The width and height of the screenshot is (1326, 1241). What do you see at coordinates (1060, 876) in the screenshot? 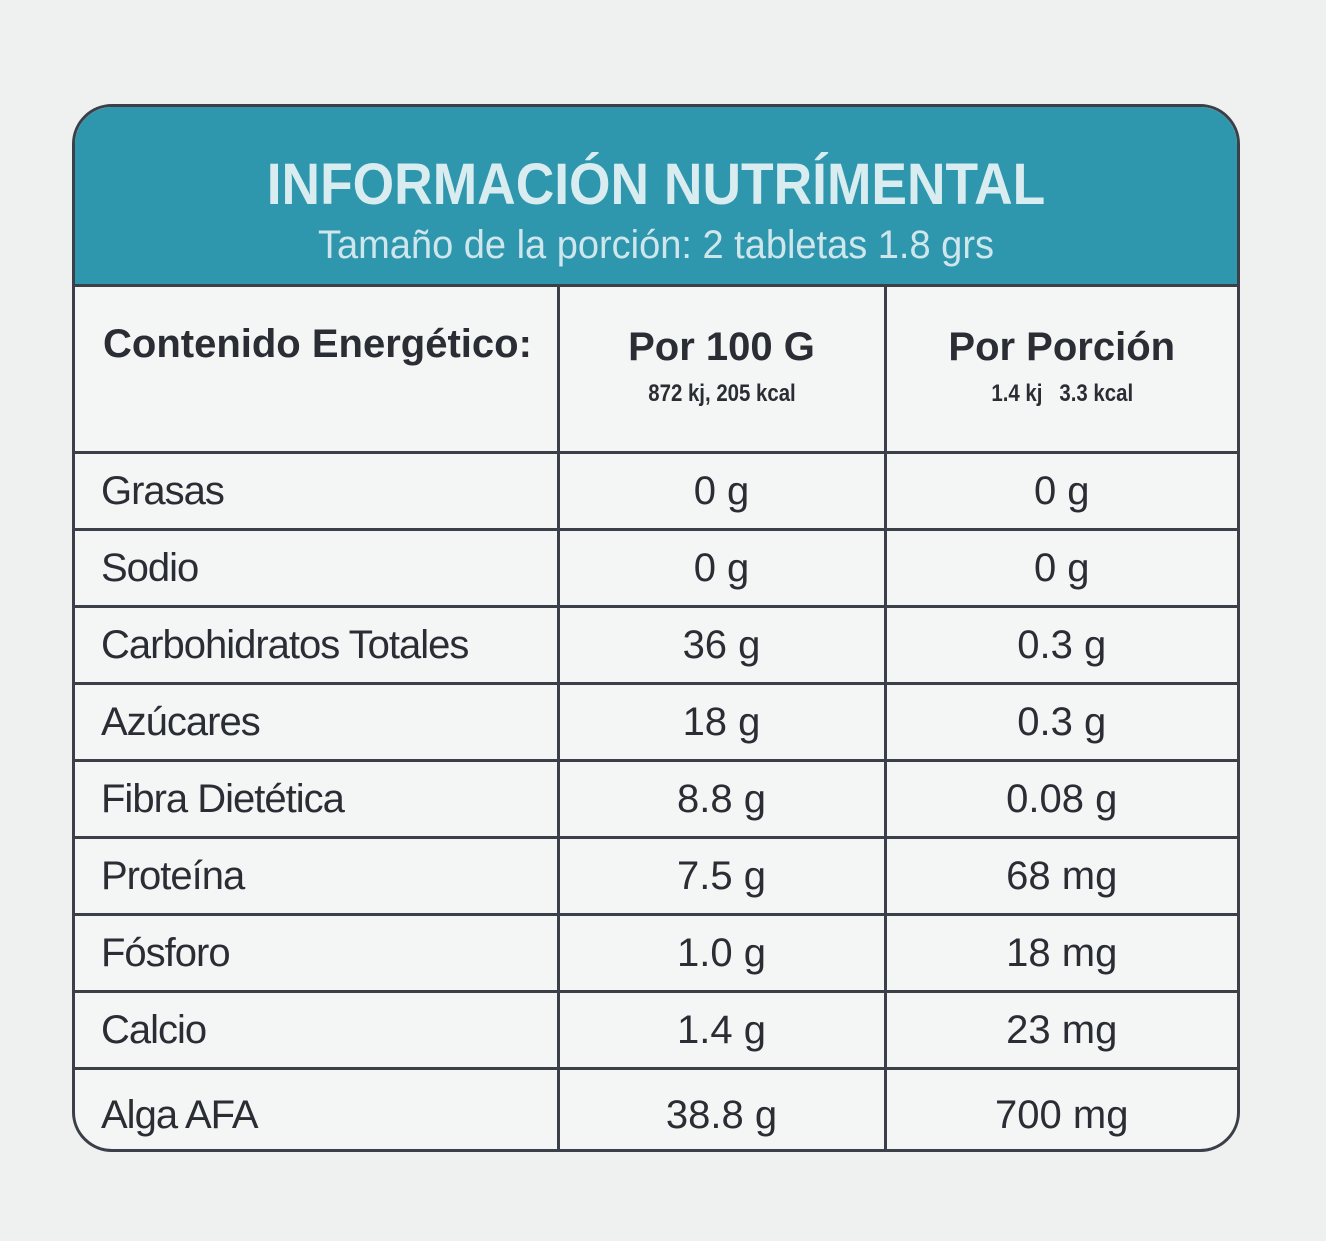
I see `perserving-value: 68 mg` at bounding box center [1060, 876].